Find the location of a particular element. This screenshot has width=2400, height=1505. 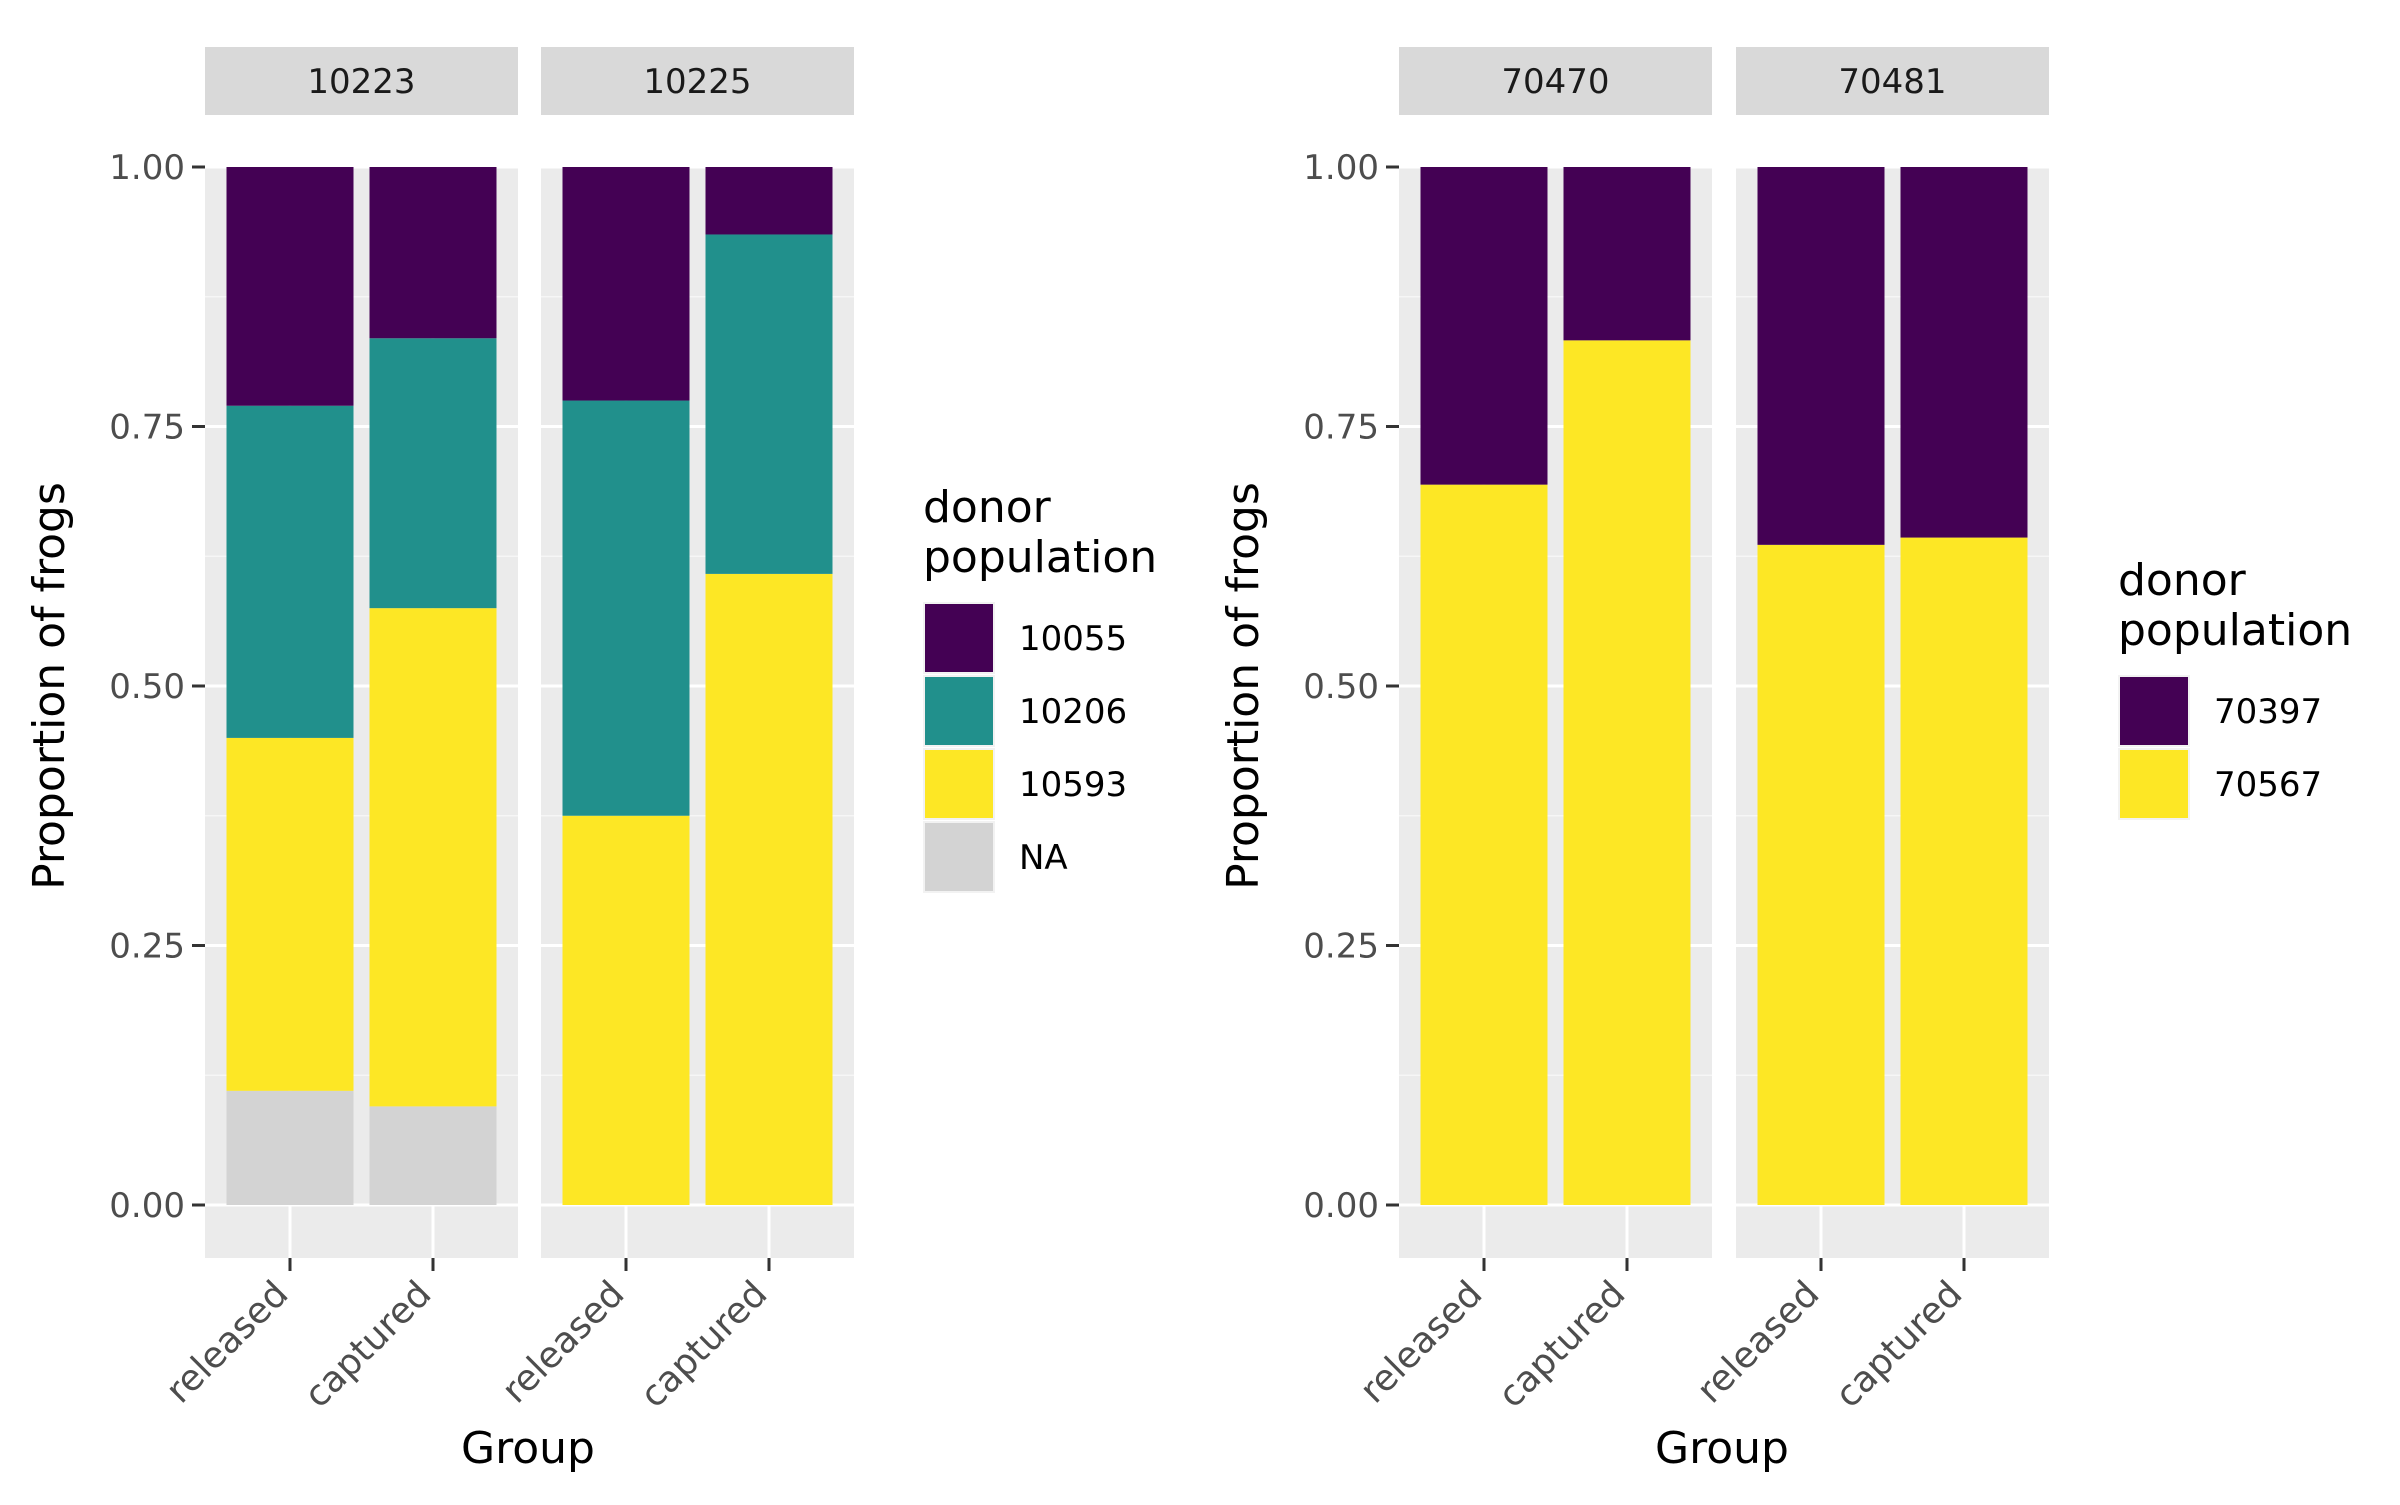

chart2-panel-70470-strip is located at coordinates (1555, 81).